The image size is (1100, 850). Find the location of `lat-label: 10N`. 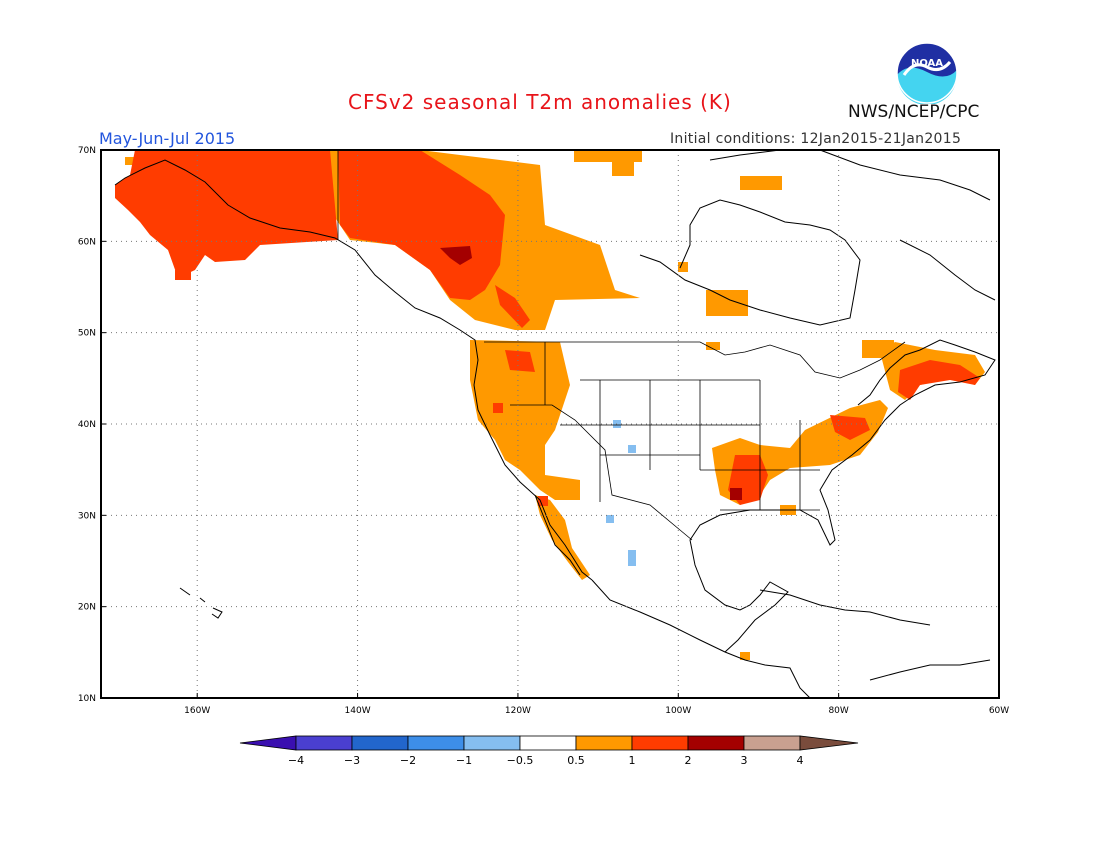

lat-label: 10N is located at coordinates (87, 699).